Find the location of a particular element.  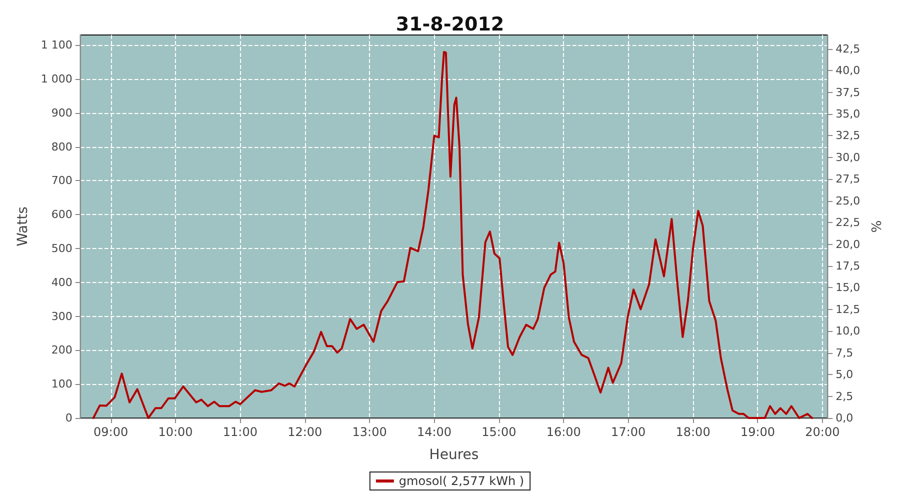

y-tick-label: 400 is located at coordinates (61, 282).